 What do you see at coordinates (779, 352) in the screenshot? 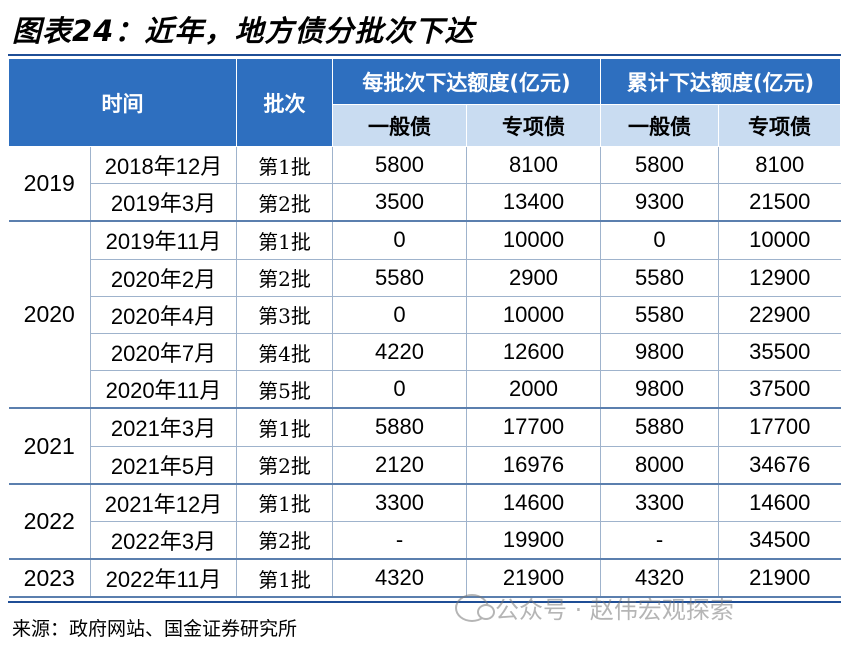
I see `cum-special-cell: 35500` at bounding box center [779, 352].